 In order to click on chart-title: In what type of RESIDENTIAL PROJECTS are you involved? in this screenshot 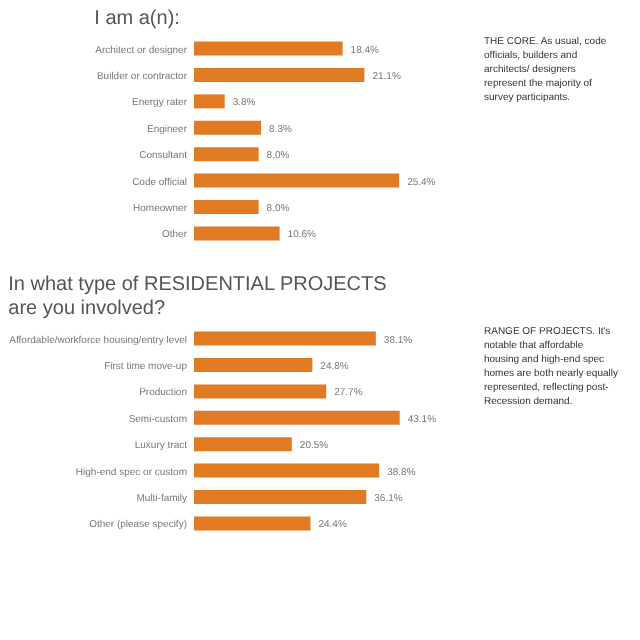, I will do `click(198, 297)`.